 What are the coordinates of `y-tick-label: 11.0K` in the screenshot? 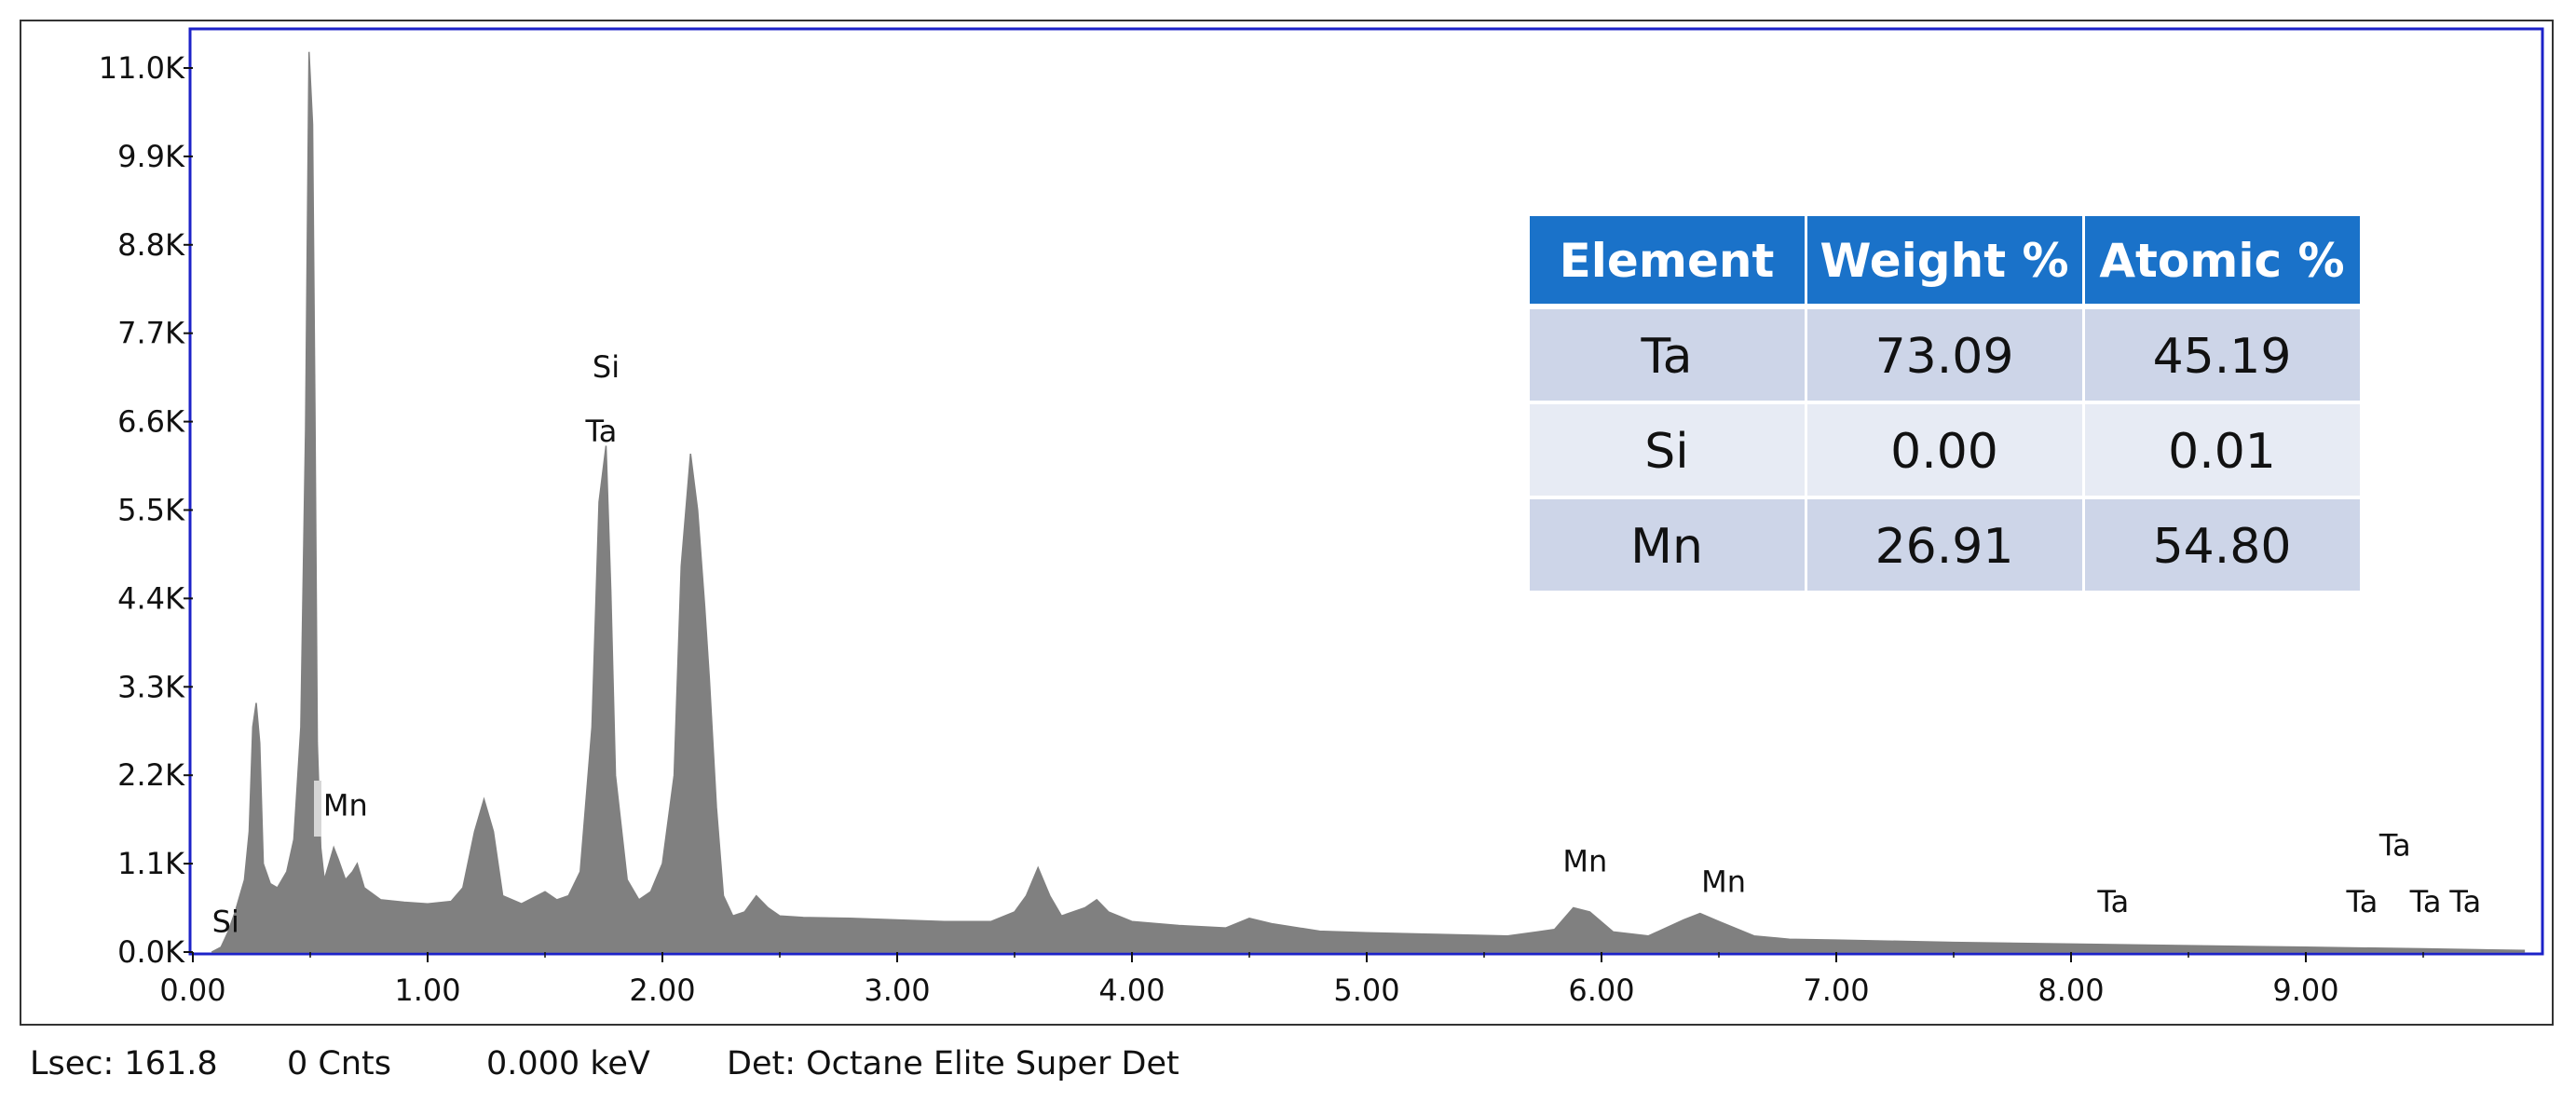 It's located at (142, 68).